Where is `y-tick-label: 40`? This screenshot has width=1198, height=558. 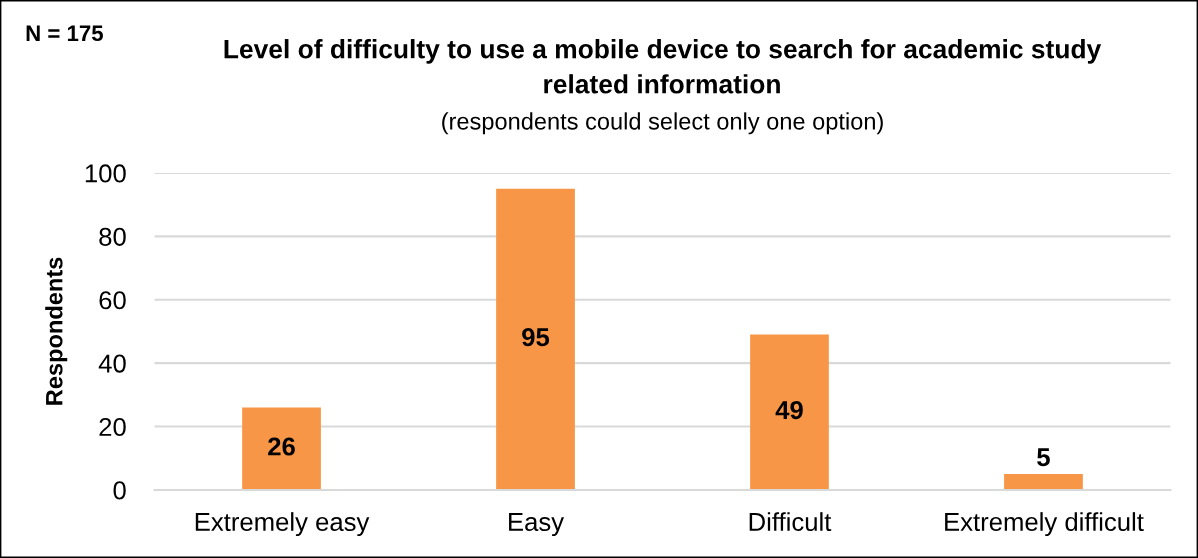
y-tick-label: 40 is located at coordinates (112, 363).